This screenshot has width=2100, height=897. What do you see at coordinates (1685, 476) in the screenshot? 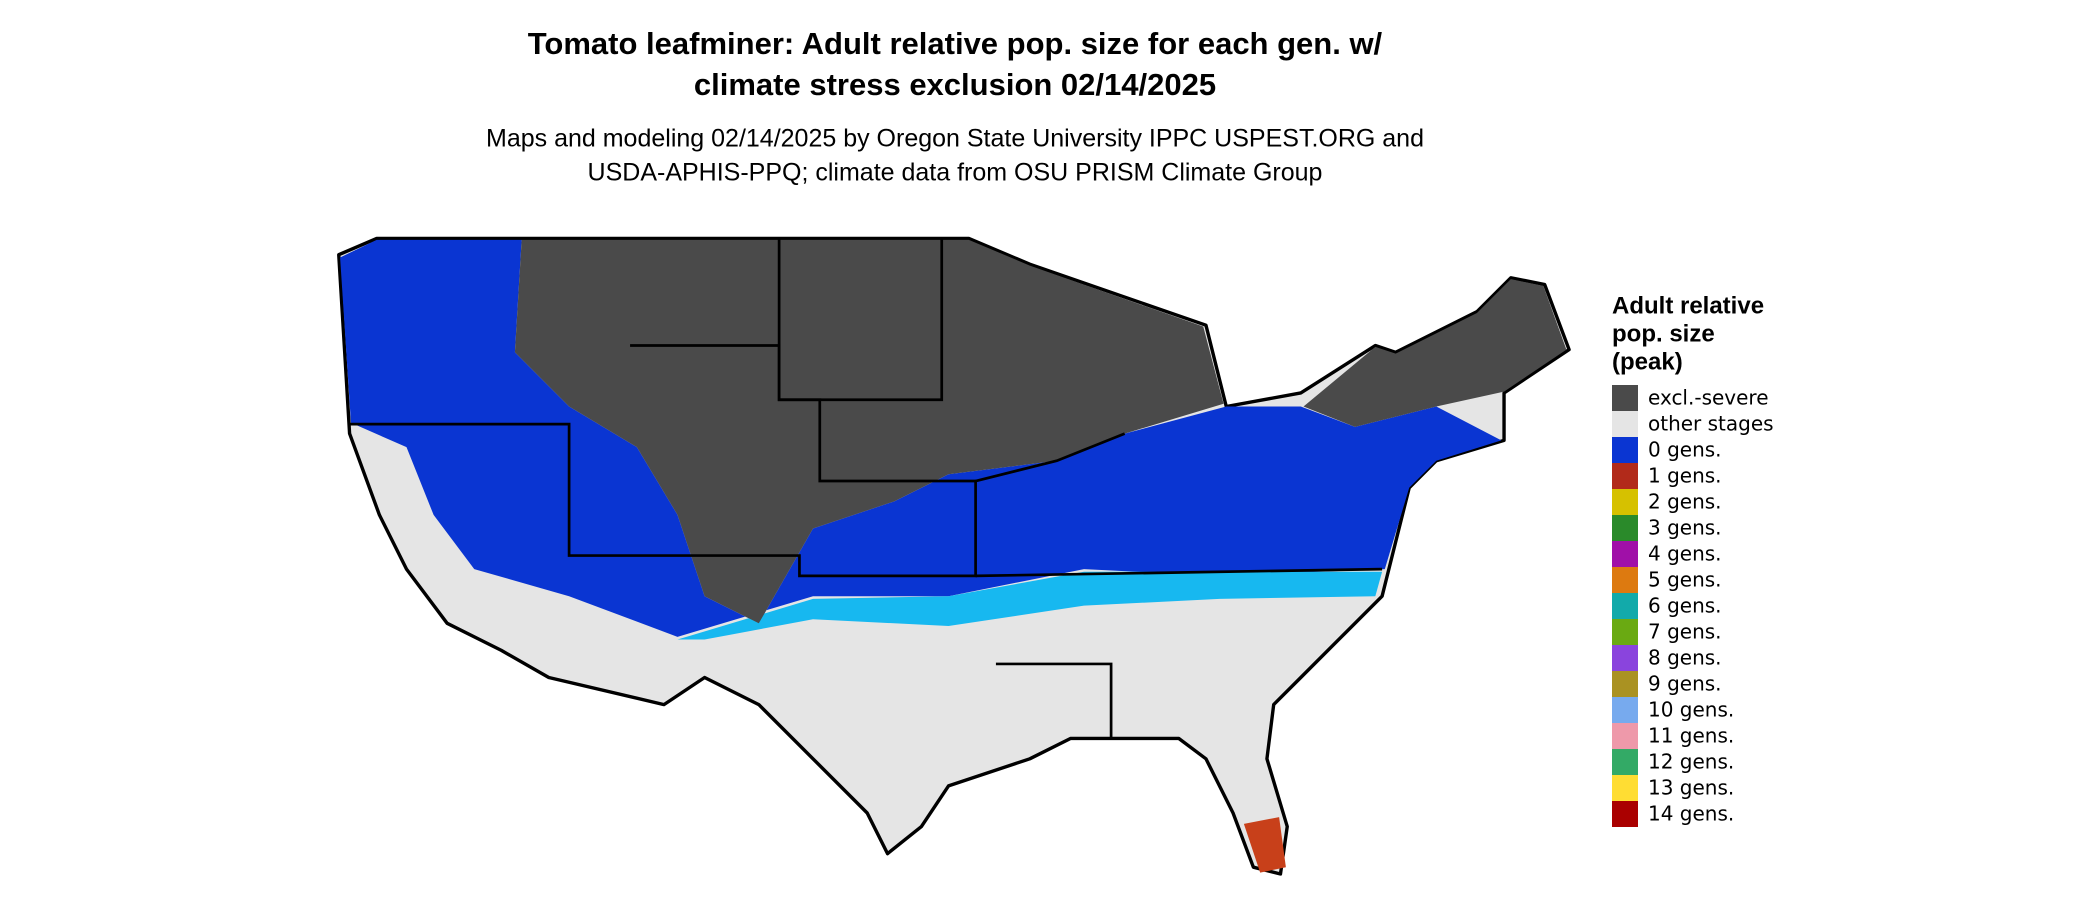
I see `legend-label: 1 gens.` at bounding box center [1685, 476].